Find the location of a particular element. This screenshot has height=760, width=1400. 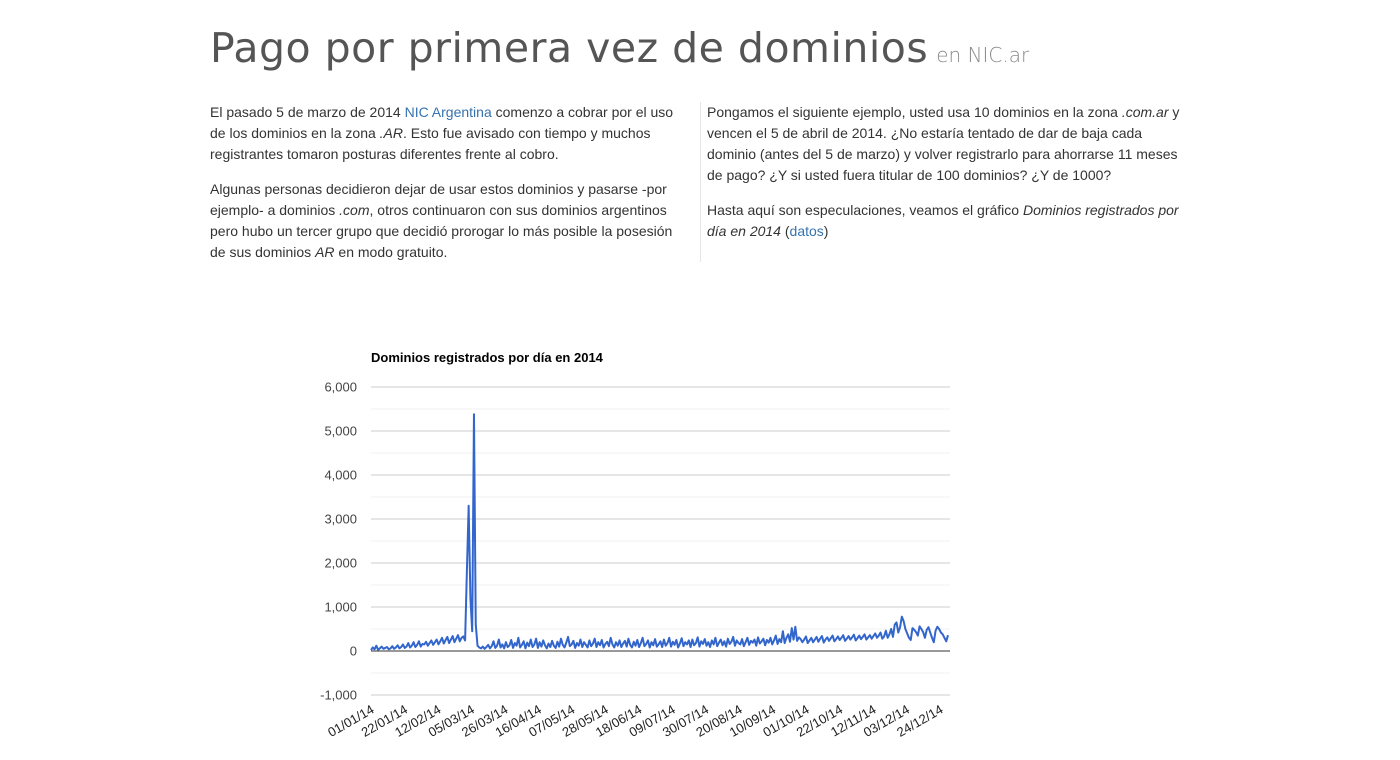

text-segment: ( is located at coordinates (785, 231).